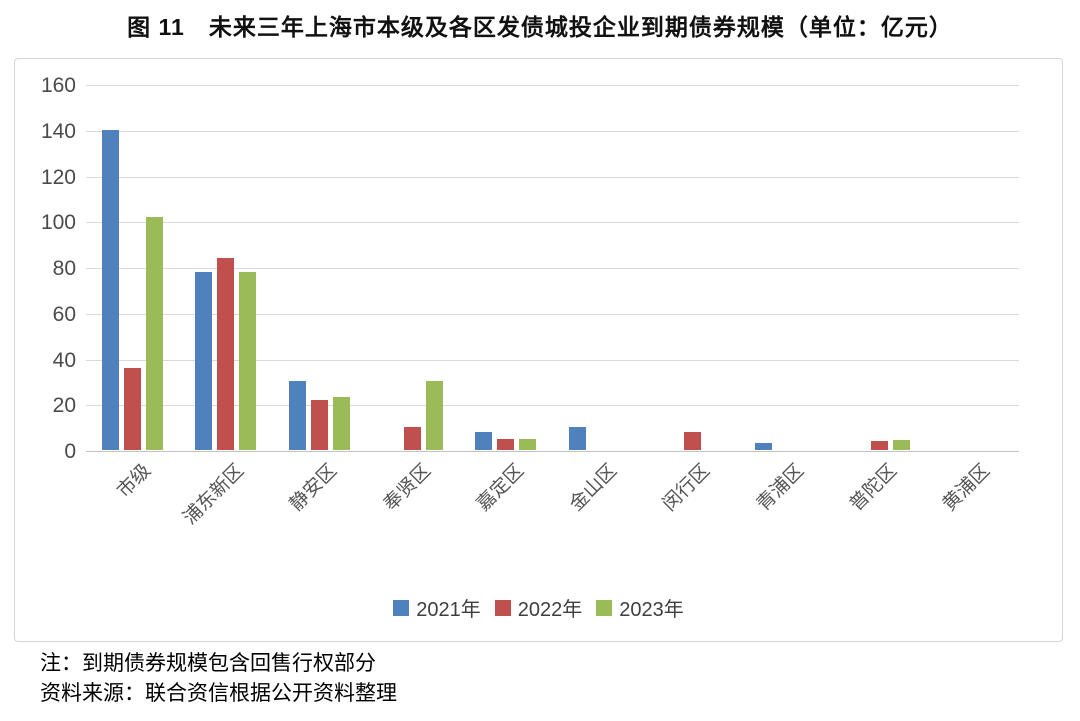 The height and width of the screenshot is (721, 1080). What do you see at coordinates (874, 488) in the screenshot?
I see `x-axis-category-label: 普陀区` at bounding box center [874, 488].